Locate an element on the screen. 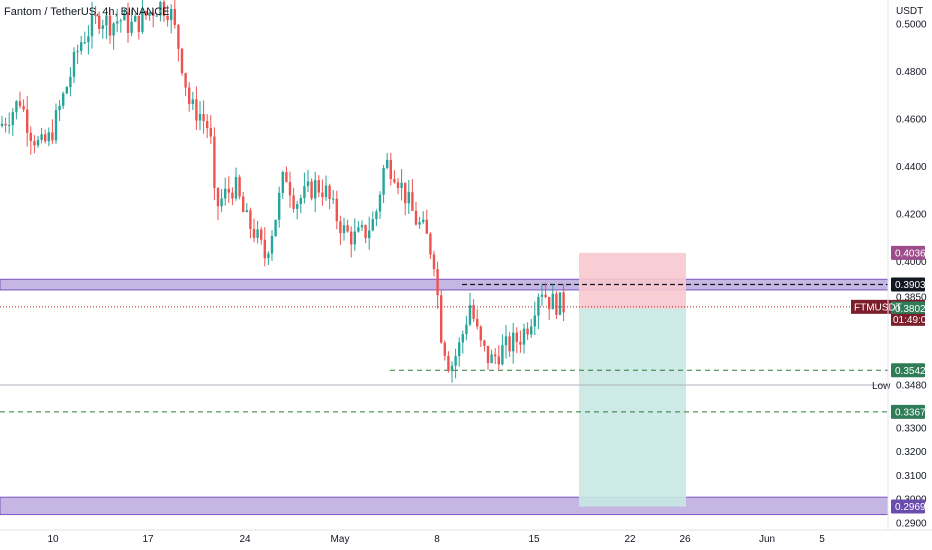 The width and height of the screenshot is (932, 550). price-tag-label: 0.2969 is located at coordinates (910, 507).